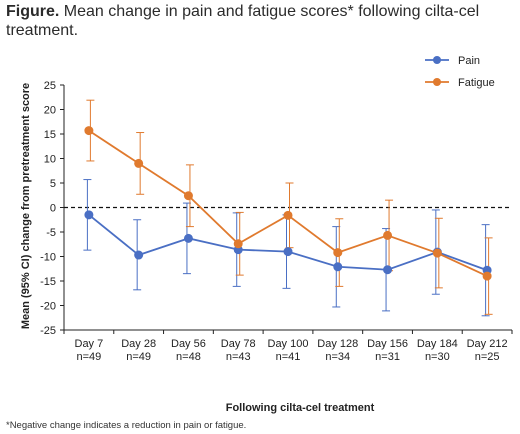 Image resolution: width=520 pixels, height=434 pixels. Describe the element at coordinates (387, 357) in the screenshot. I see `x-tick-label-n: n=31` at that location.